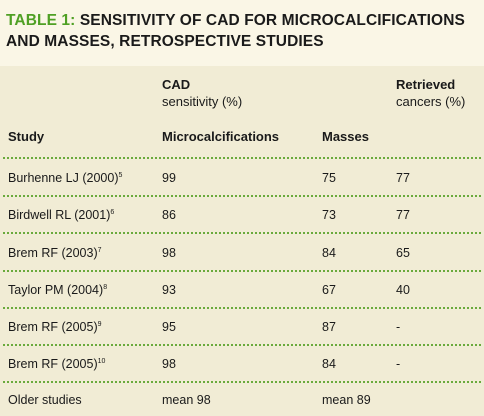  Describe the element at coordinates (169, 327) in the screenshot. I see `table-row-micro: 95` at that location.